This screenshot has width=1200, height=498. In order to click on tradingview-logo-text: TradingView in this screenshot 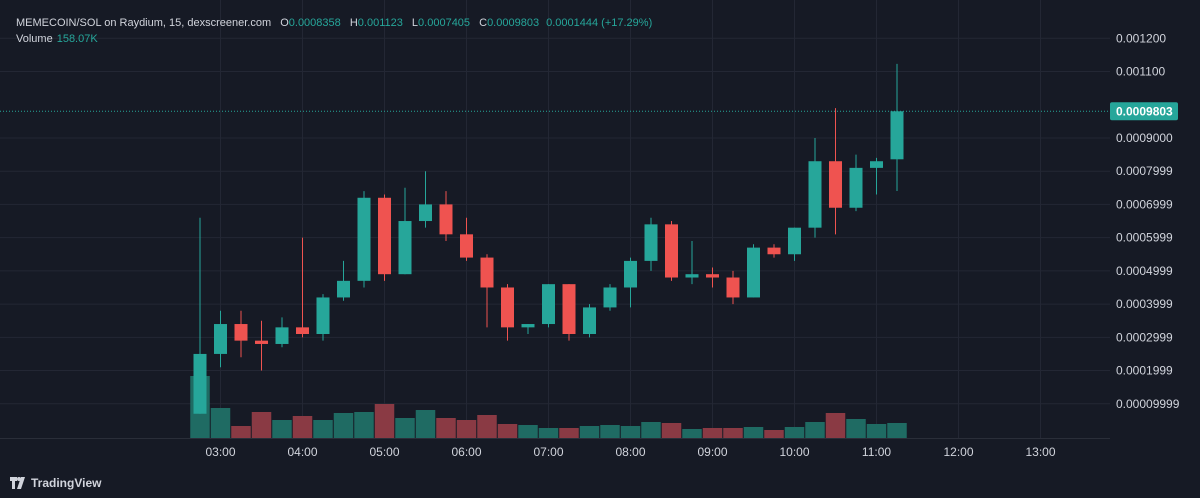, I will do `click(66, 483)`.